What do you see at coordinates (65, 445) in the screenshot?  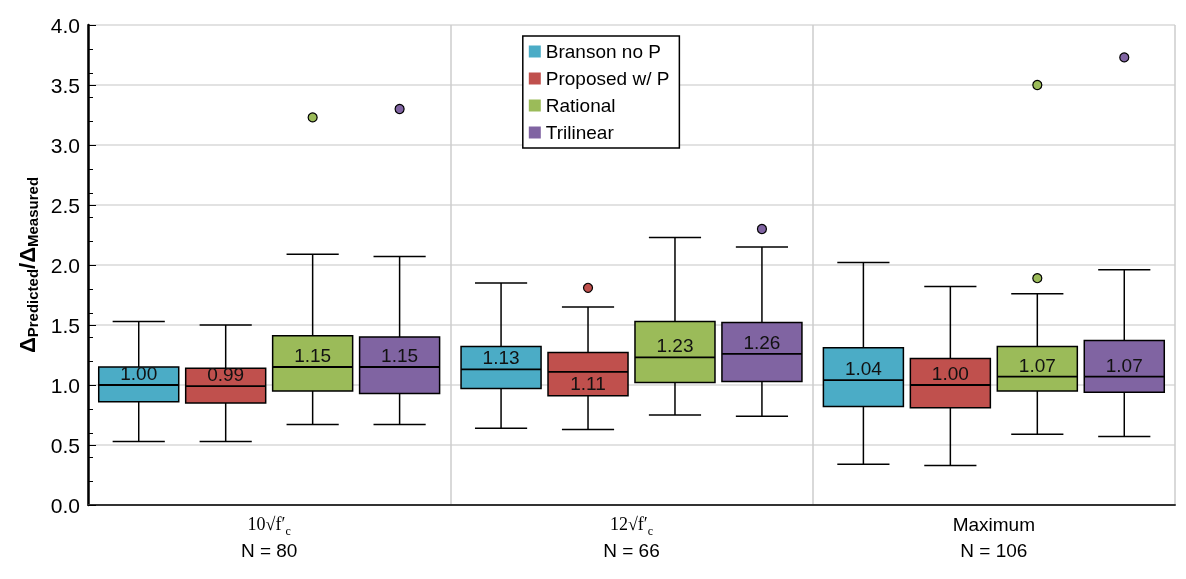 I see `y-tick-label: 0.5` at bounding box center [65, 445].